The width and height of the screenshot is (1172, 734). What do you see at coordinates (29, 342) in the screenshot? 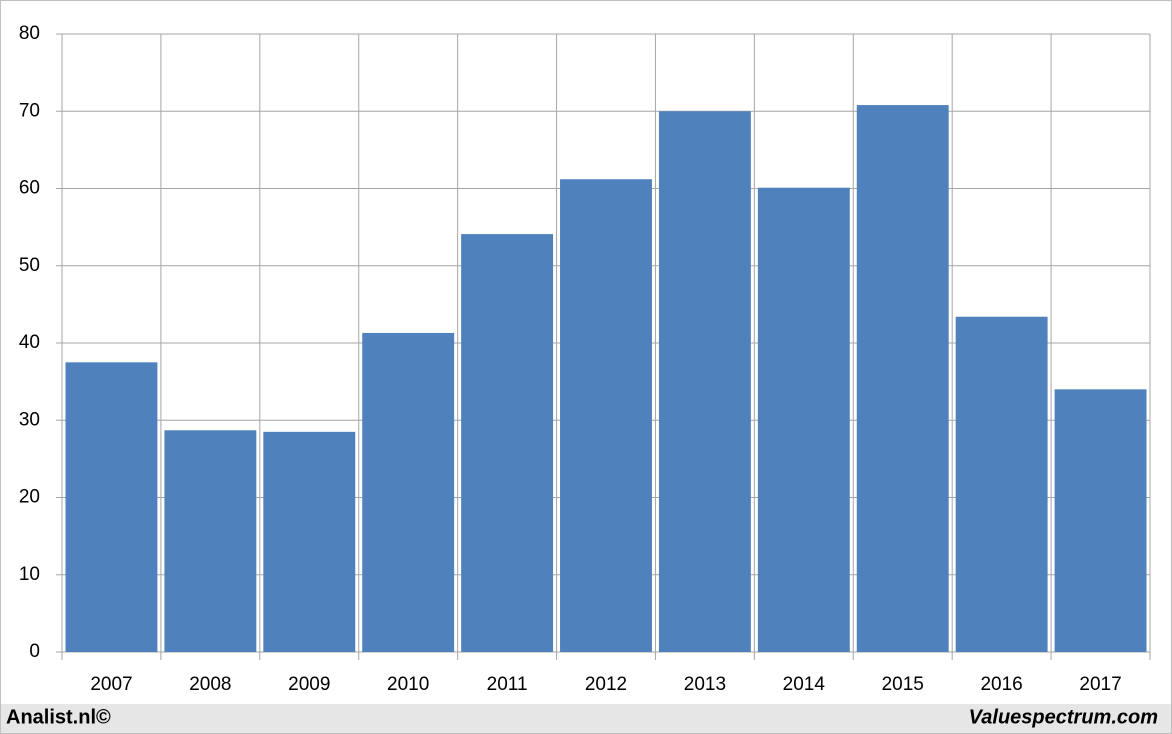
I see `y-tick-label: 40` at bounding box center [29, 342].